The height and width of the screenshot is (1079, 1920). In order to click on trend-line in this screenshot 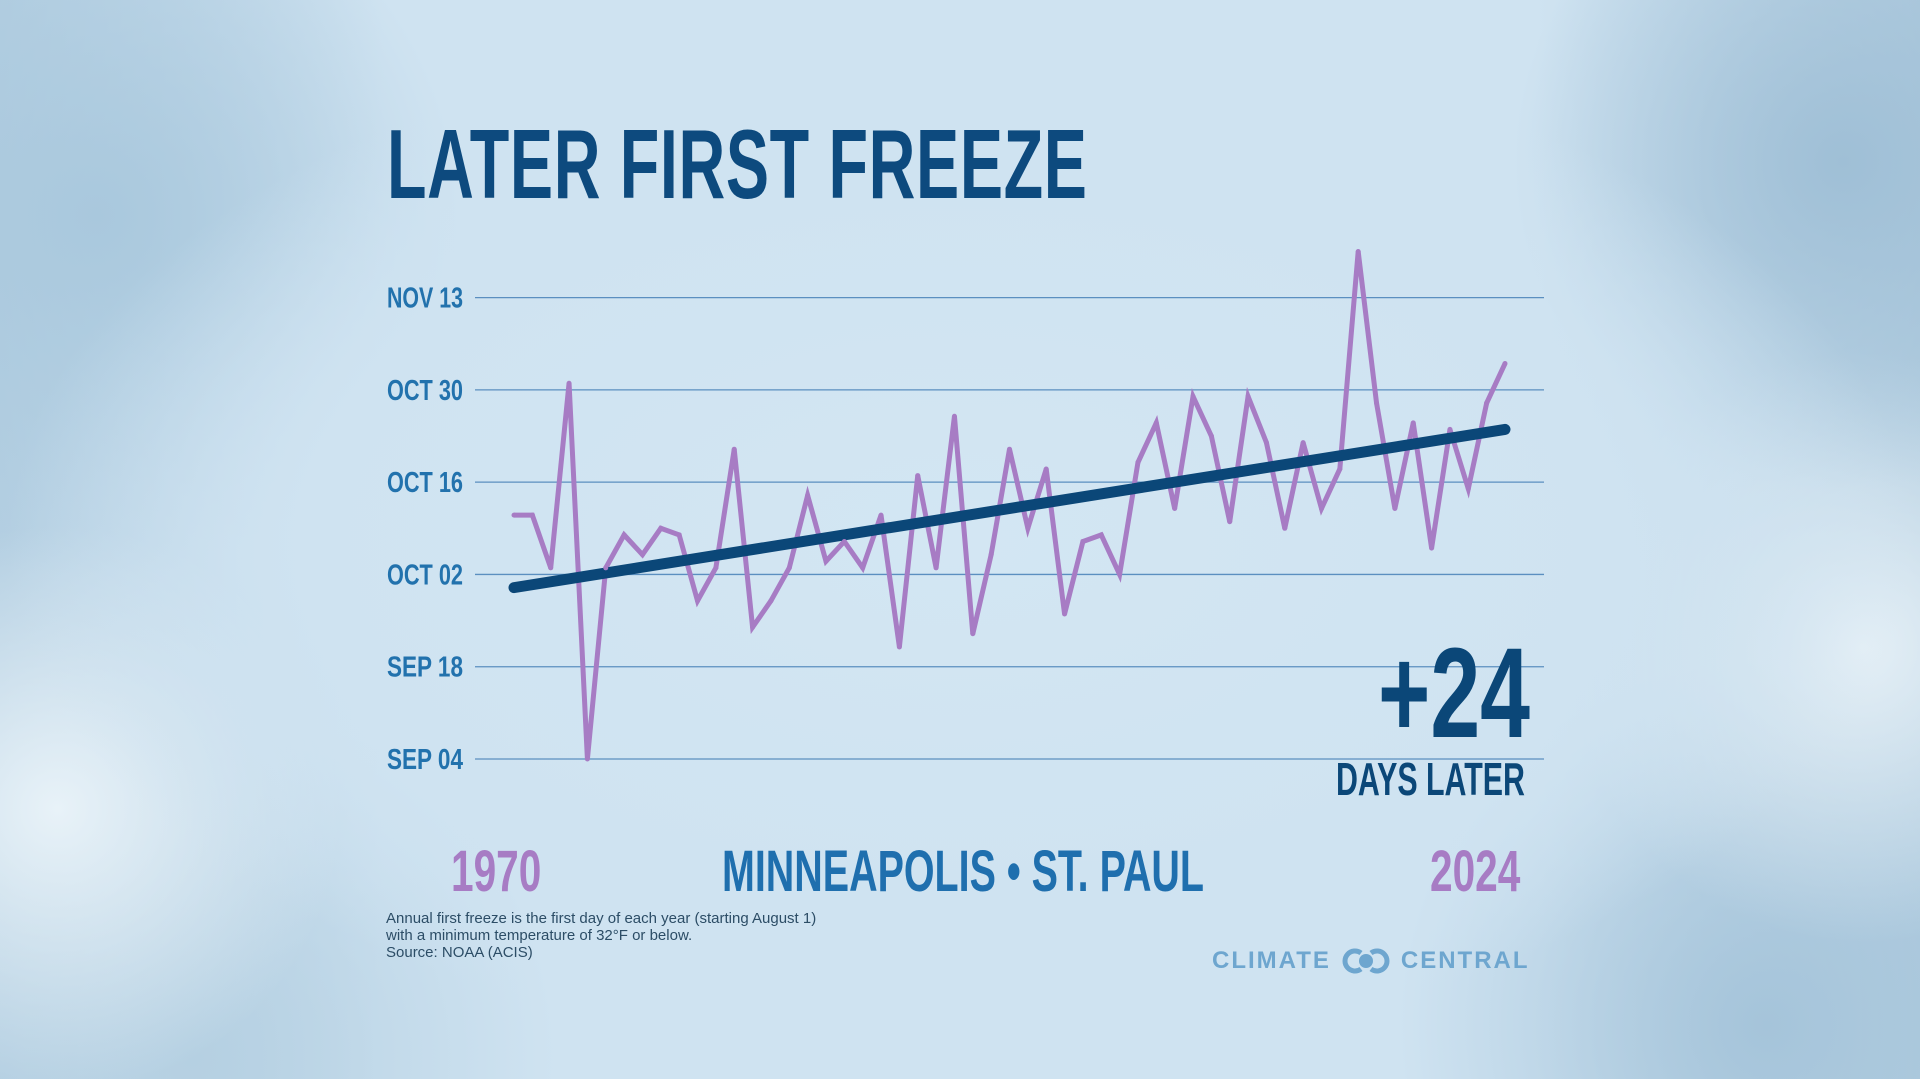, I will do `click(1009, 508)`.